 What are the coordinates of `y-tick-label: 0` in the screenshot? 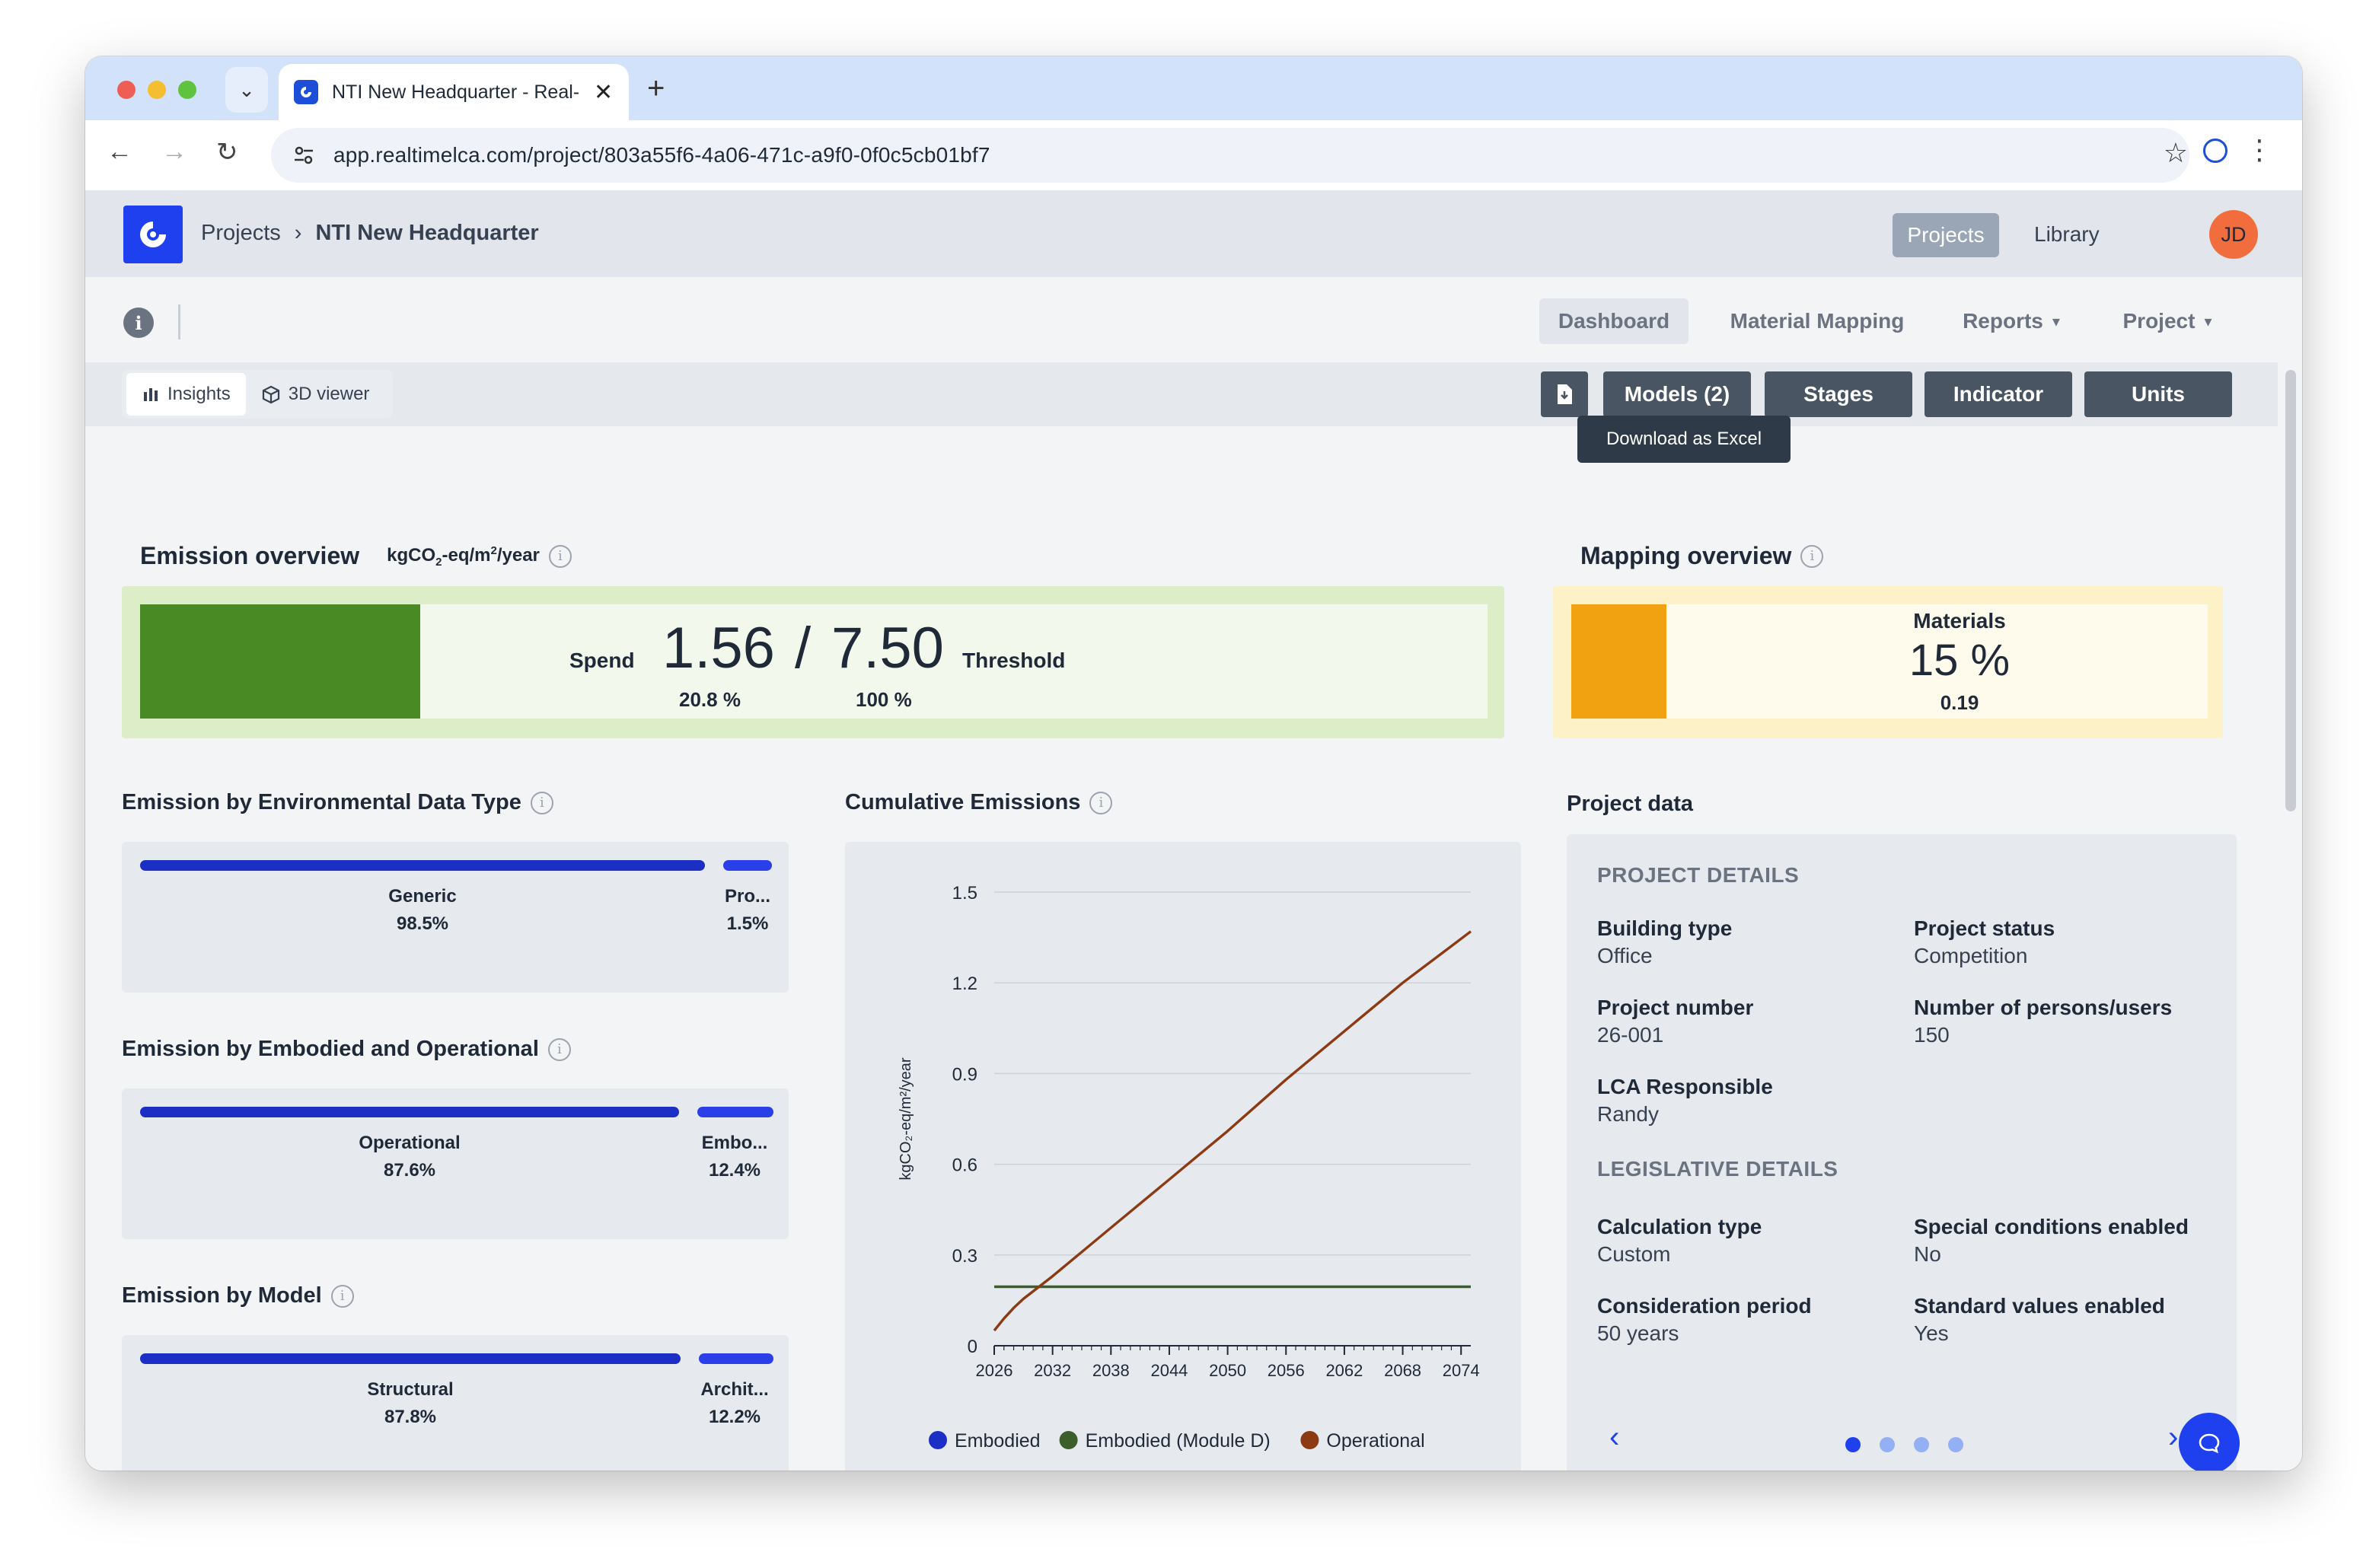 It's located at (972, 1347).